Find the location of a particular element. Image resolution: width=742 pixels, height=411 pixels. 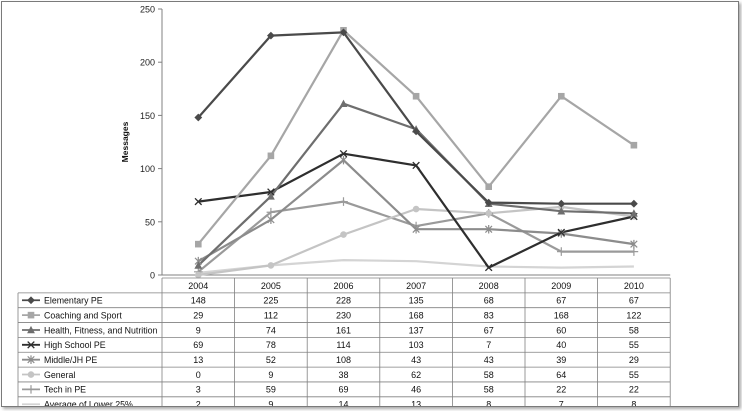

legend-entry-label: General is located at coordinates (59, 375).